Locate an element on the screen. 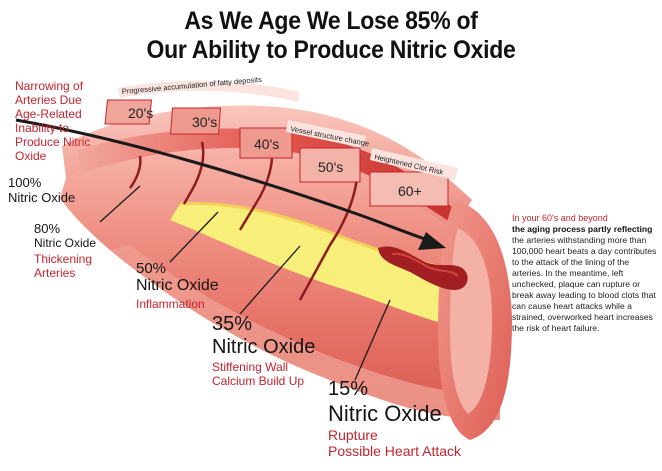 This screenshot has height=471, width=662. stage-15-effect: Rupture is located at coordinates (353, 435).